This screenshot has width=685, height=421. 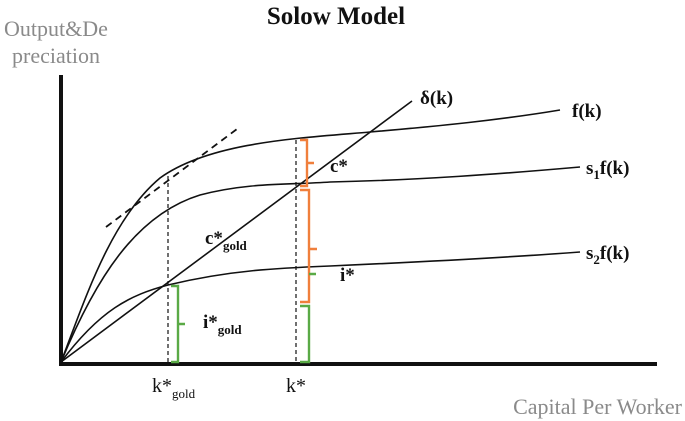 I want to click on c-star-gold-brace, so click(x=308, y=246).